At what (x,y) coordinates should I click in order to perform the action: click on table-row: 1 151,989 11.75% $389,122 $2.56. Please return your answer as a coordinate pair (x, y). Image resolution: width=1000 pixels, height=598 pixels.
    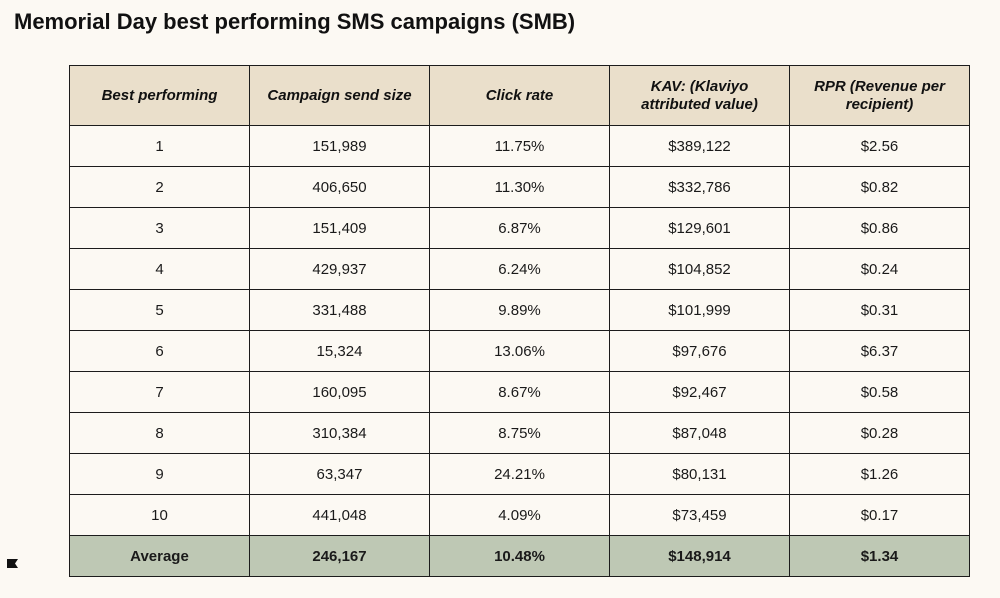
    Looking at the image, I should click on (519, 146).